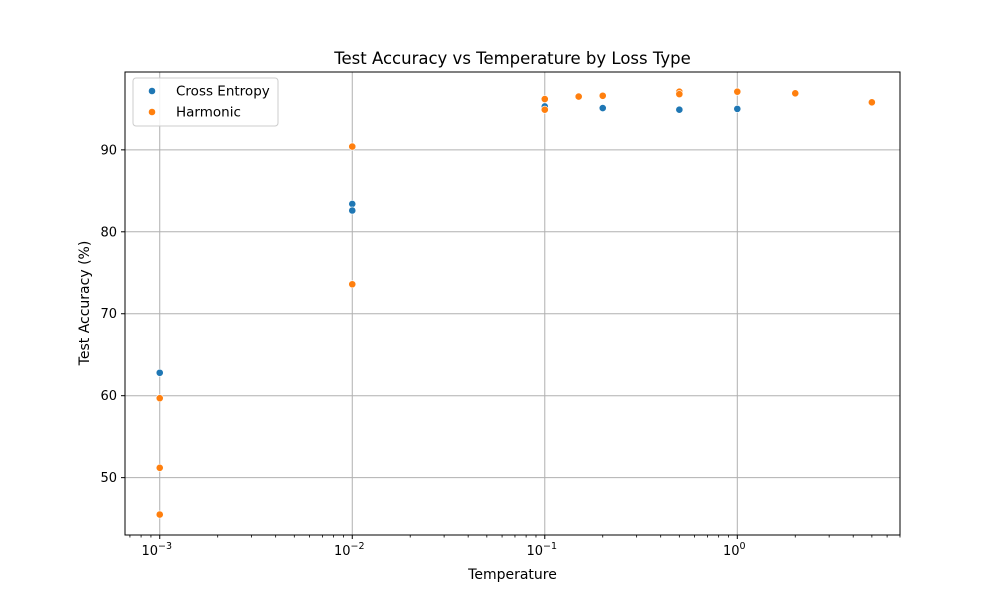 The image size is (1000, 600). I want to click on legend-label-cross-entropy: Cross Entropy, so click(223, 92).